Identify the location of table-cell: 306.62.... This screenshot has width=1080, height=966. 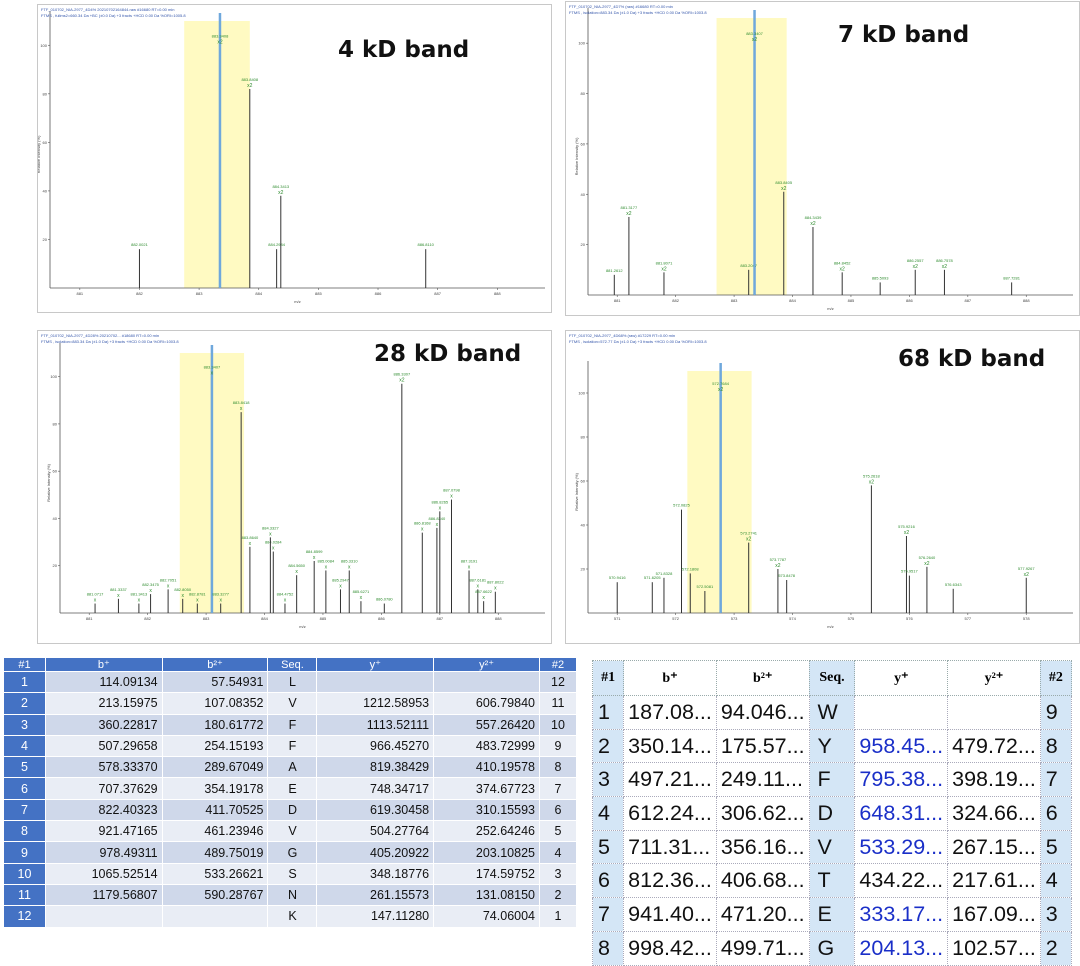
(762, 813).